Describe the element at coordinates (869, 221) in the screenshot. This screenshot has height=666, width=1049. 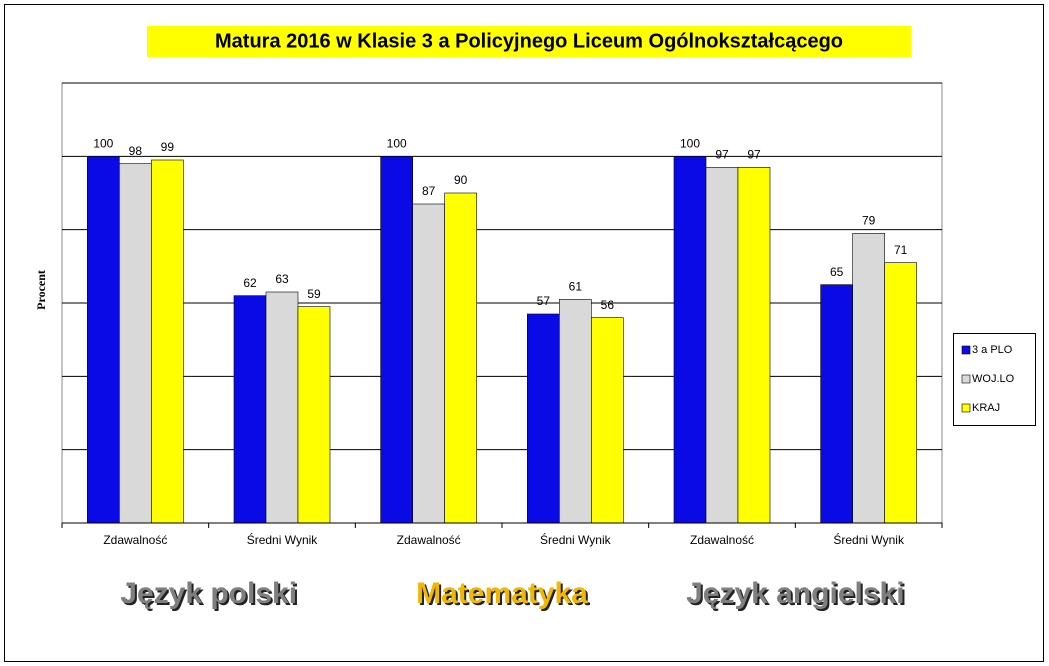
I see `data-label: 79` at that location.